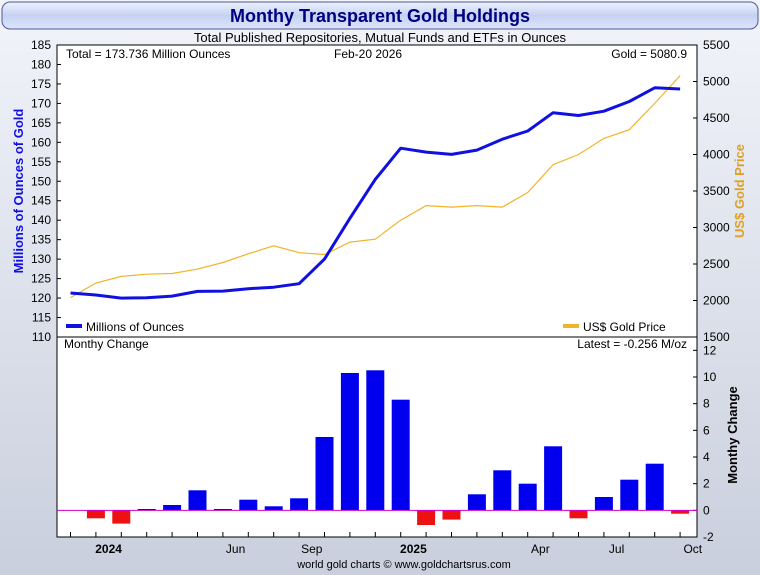  I want to click on right-tick-label: 4000, so click(716, 155).